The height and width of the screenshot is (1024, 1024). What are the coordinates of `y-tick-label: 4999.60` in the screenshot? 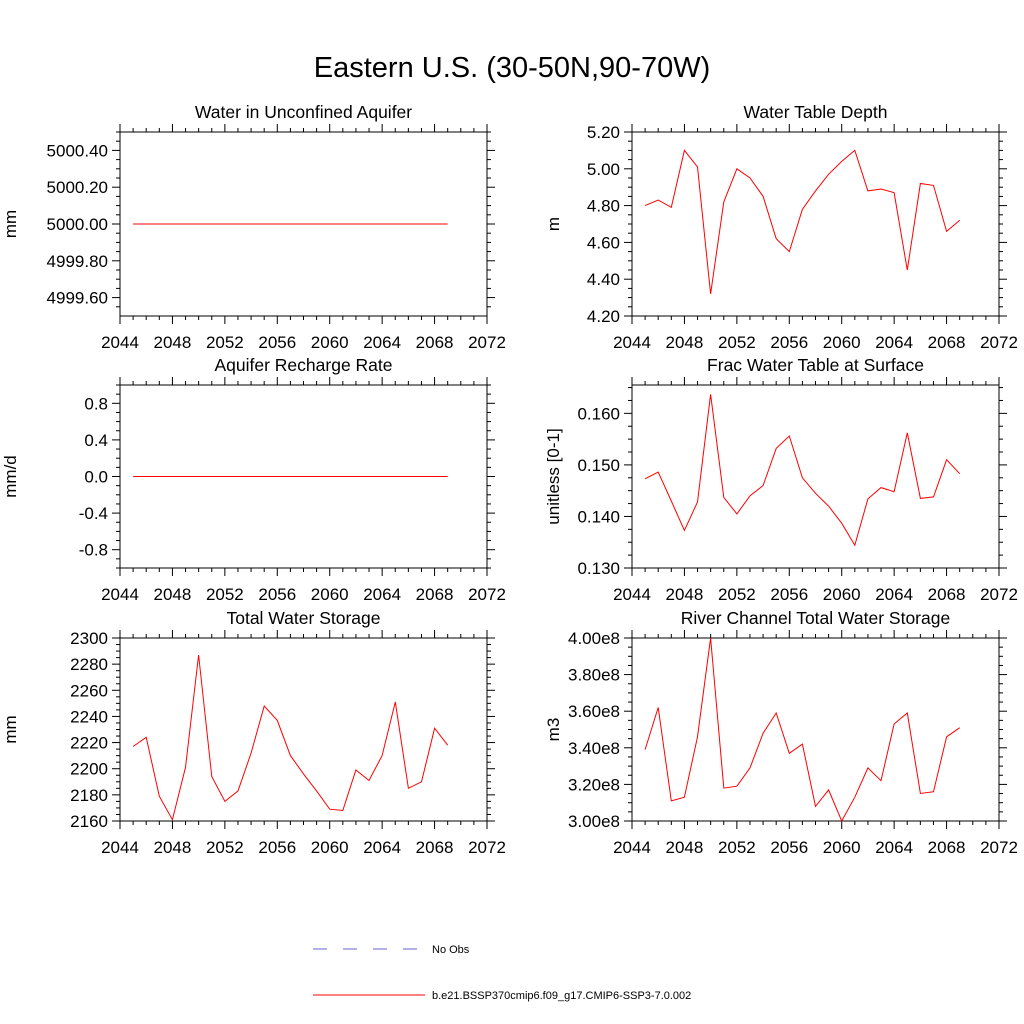 It's located at (77, 298).